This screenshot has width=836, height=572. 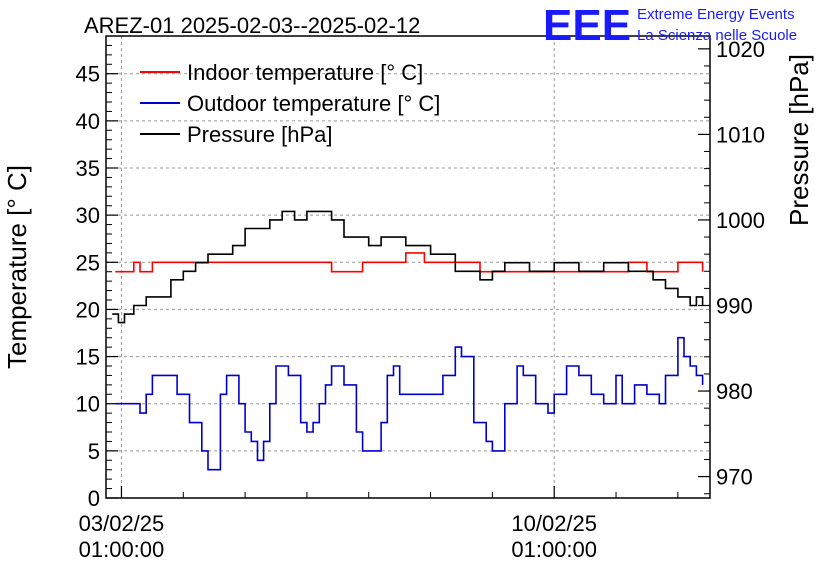 I want to click on y-tick-label-right: 980, so click(x=734, y=391).